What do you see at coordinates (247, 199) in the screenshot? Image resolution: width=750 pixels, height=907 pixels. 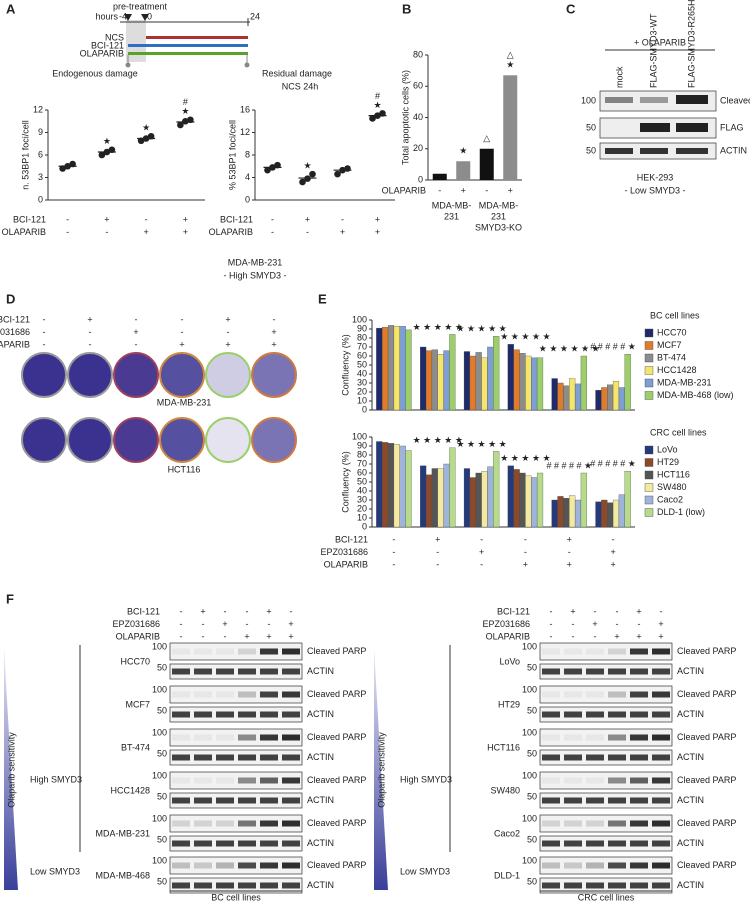 I see `y-tick-label: 0` at bounding box center [247, 199].